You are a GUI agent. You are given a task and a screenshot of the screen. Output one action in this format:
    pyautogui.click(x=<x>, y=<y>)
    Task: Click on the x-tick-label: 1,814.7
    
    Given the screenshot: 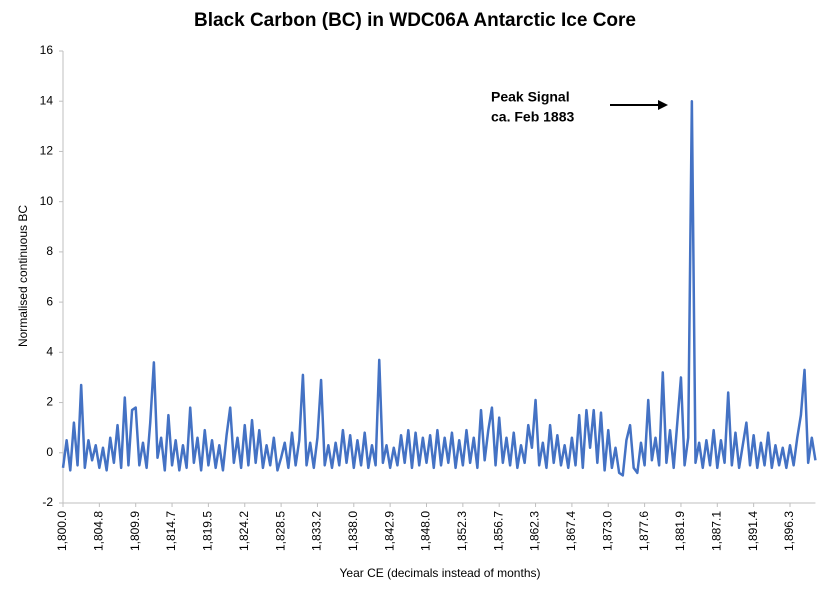 What is the action you would take?
    pyautogui.click(x=171, y=531)
    